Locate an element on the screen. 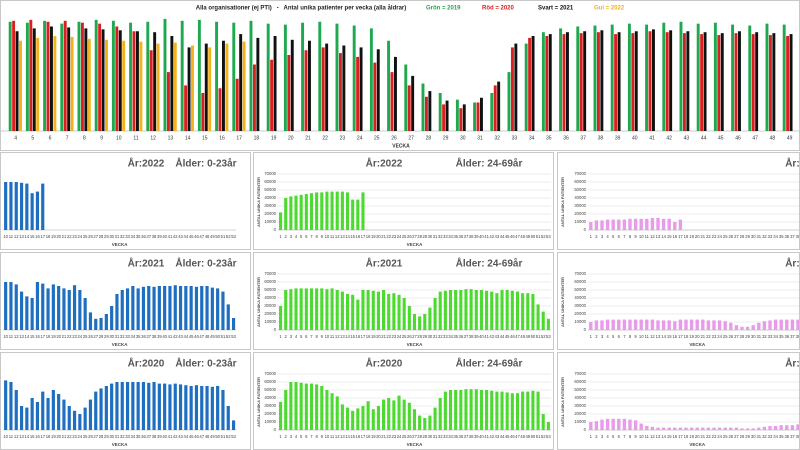 Image resolution: width=800 pixels, height=450 pixels. x-tick-label: 18 is located at coordinates (368, 236).